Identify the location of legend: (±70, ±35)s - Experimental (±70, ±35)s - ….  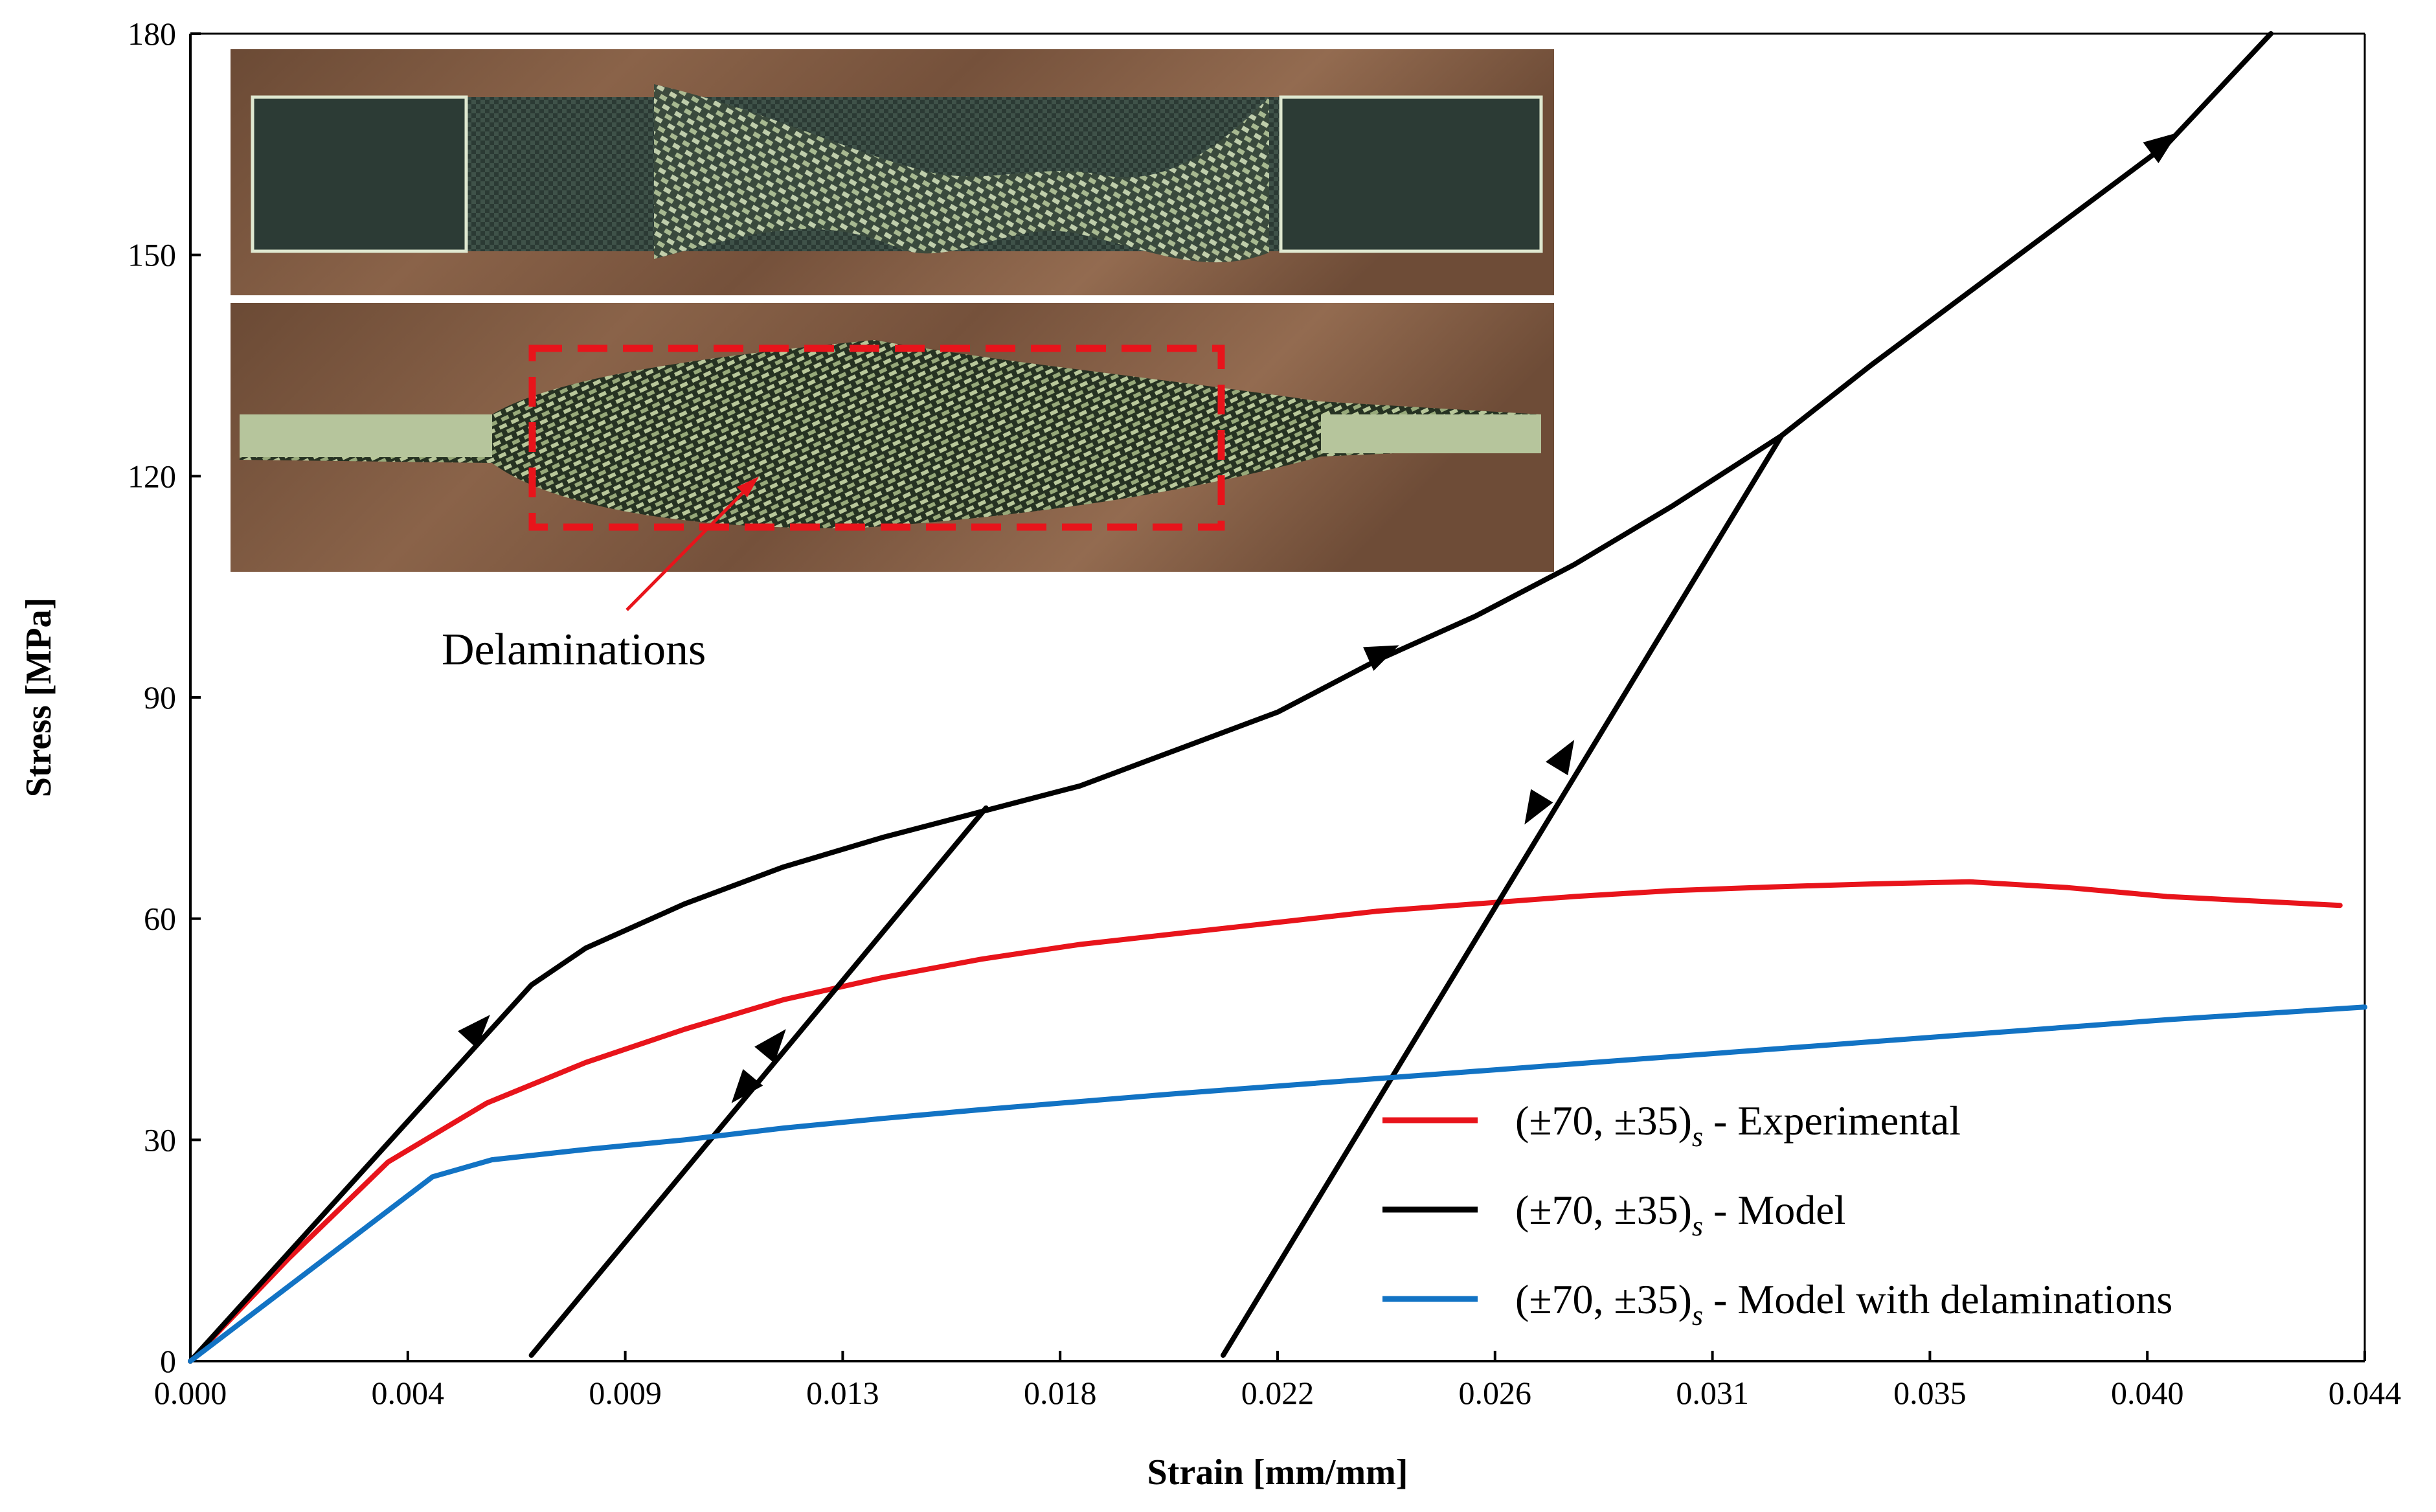
(1777, 1214).